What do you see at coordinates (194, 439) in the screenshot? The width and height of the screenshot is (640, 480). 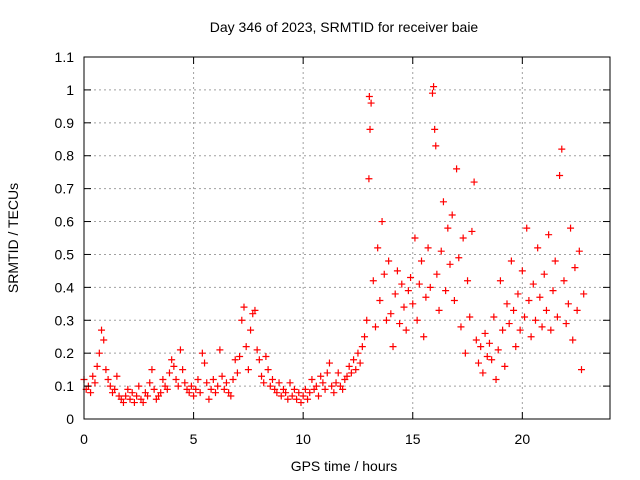 I see `x-tick-label: 5` at bounding box center [194, 439].